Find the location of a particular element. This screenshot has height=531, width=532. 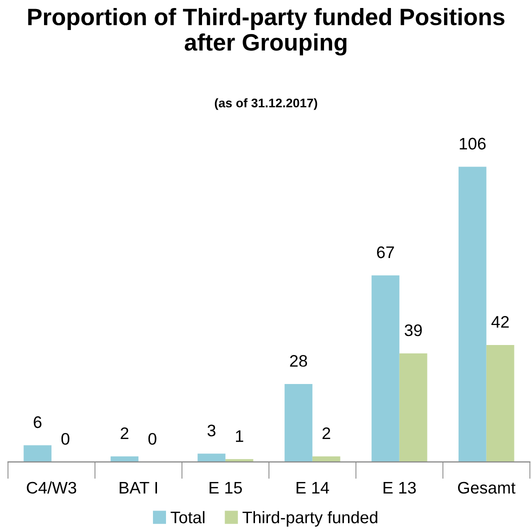

data-label: 42 is located at coordinates (500, 322).